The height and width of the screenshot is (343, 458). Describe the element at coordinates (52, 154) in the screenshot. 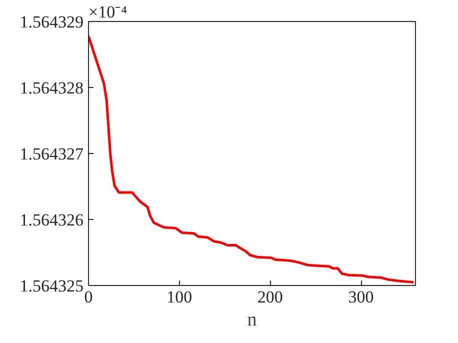

I see `y-tick-label: 1.564327` at that location.